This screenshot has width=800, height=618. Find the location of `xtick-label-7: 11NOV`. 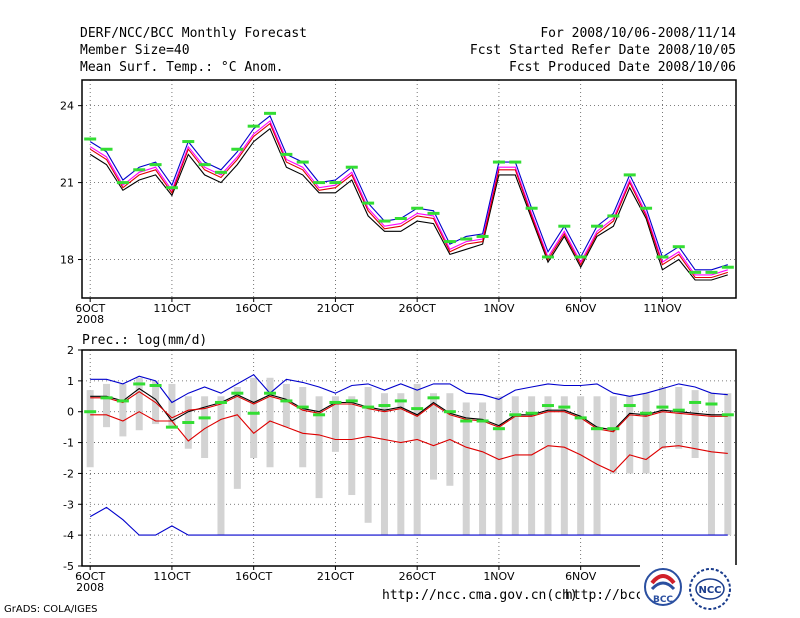

xtick-label-7: 11NOV is located at coordinates (662, 308).